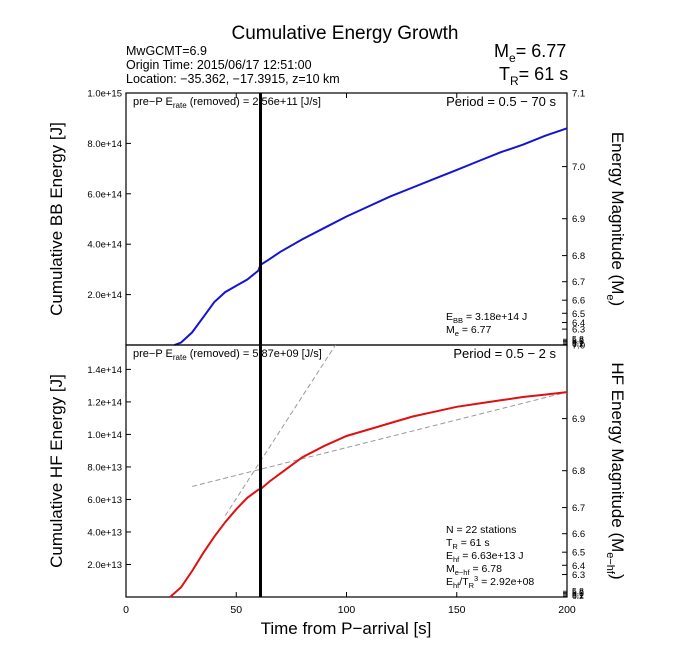  I want to click on bb-y2-tick-label: 6.4, so click(578, 323).